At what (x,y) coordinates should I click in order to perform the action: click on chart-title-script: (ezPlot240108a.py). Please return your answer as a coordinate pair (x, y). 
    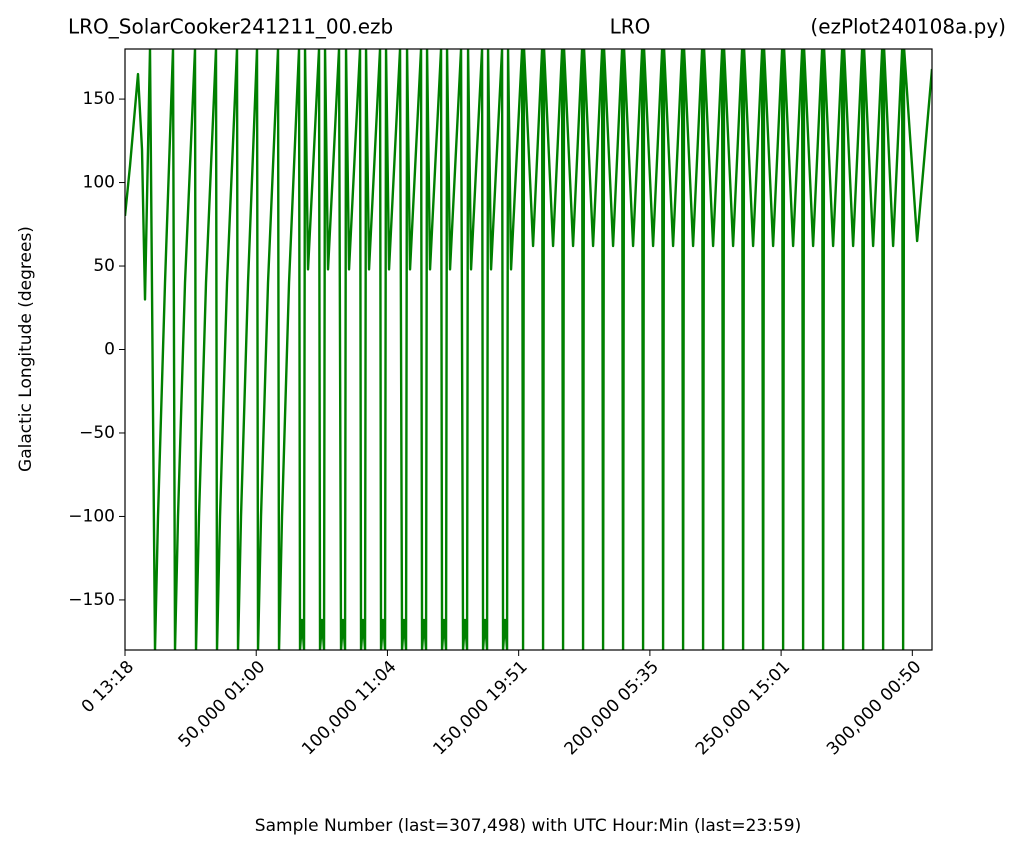
    Looking at the image, I should click on (908, 27).